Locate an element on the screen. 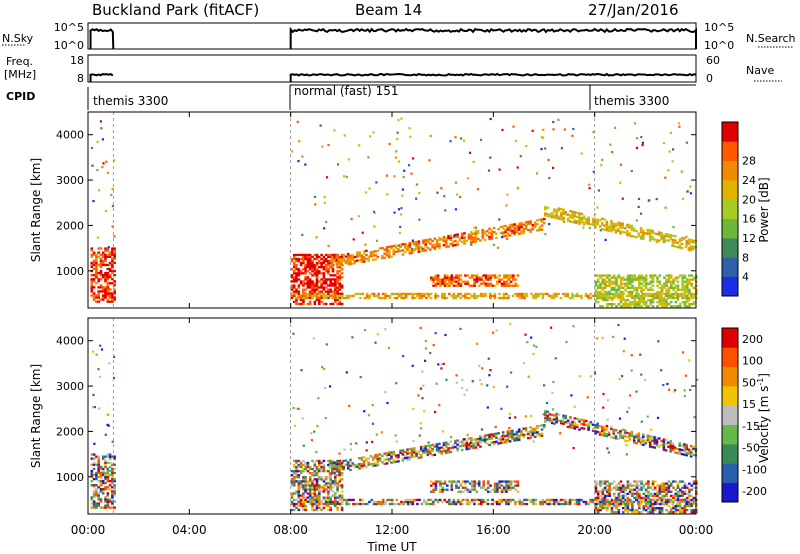 The image size is (800, 554). y-tick-label: 1000 is located at coordinates (70, 271).